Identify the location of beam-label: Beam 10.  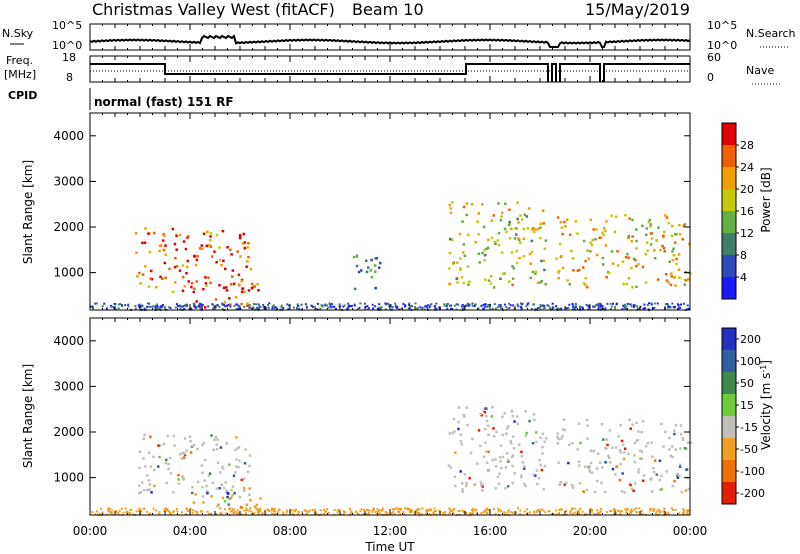
(388, 9).